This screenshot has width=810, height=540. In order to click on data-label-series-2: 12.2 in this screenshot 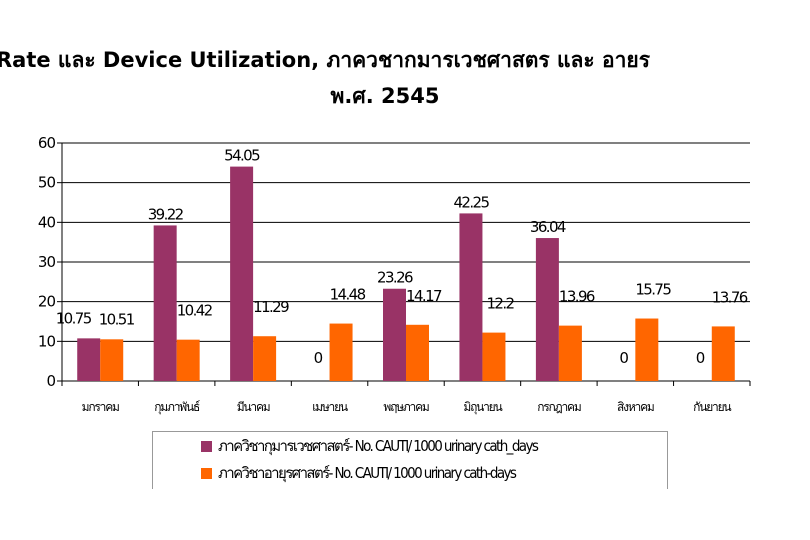, I will do `click(500, 304)`.